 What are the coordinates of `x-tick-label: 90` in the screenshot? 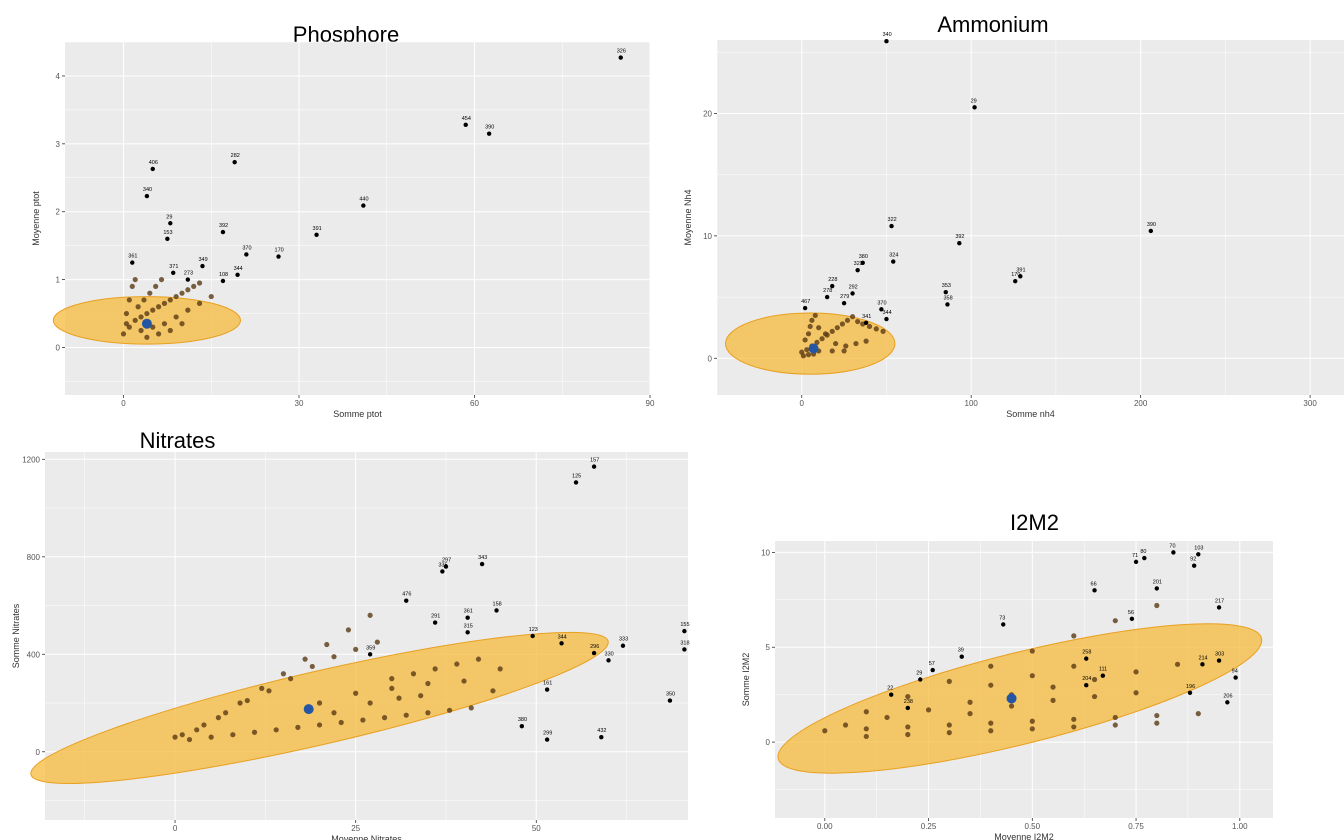 It's located at (650, 403).